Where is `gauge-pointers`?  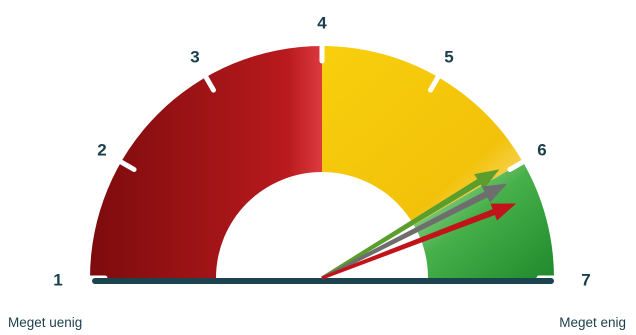 gauge-pointers is located at coordinates (419, 224).